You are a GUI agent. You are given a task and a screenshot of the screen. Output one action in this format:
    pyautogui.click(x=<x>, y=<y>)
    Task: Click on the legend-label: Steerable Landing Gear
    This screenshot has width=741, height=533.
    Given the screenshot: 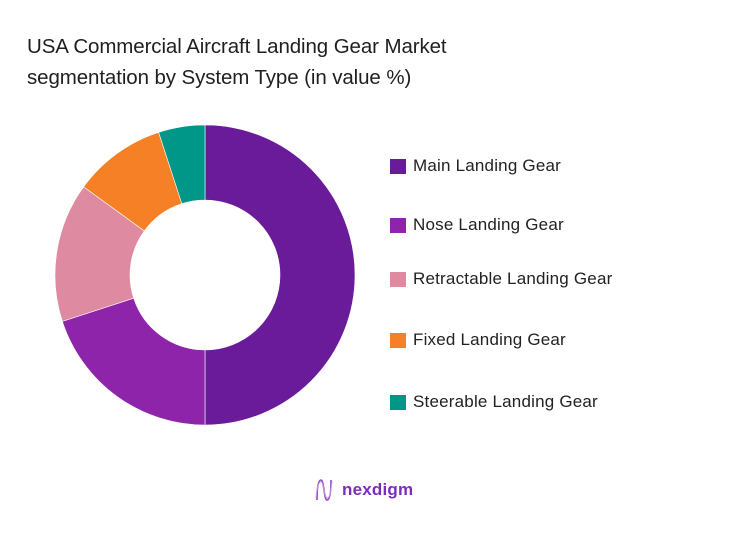 What is the action you would take?
    pyautogui.click(x=505, y=401)
    